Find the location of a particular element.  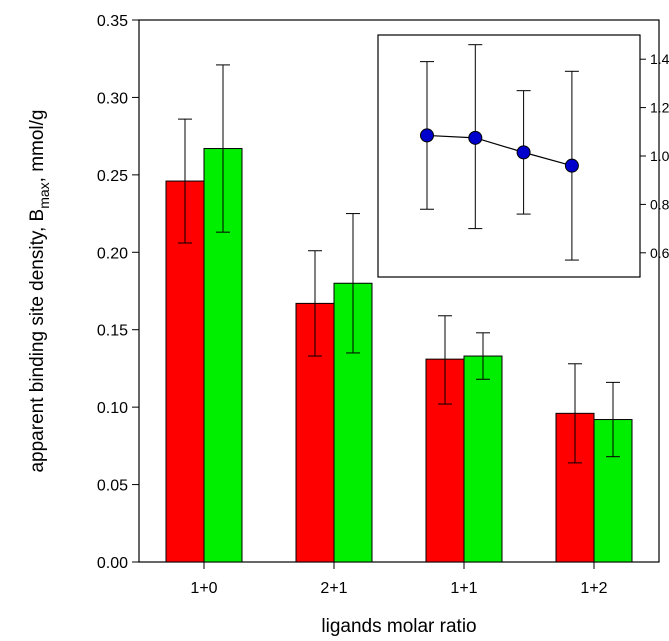

inset-series-points is located at coordinates (499, 150).